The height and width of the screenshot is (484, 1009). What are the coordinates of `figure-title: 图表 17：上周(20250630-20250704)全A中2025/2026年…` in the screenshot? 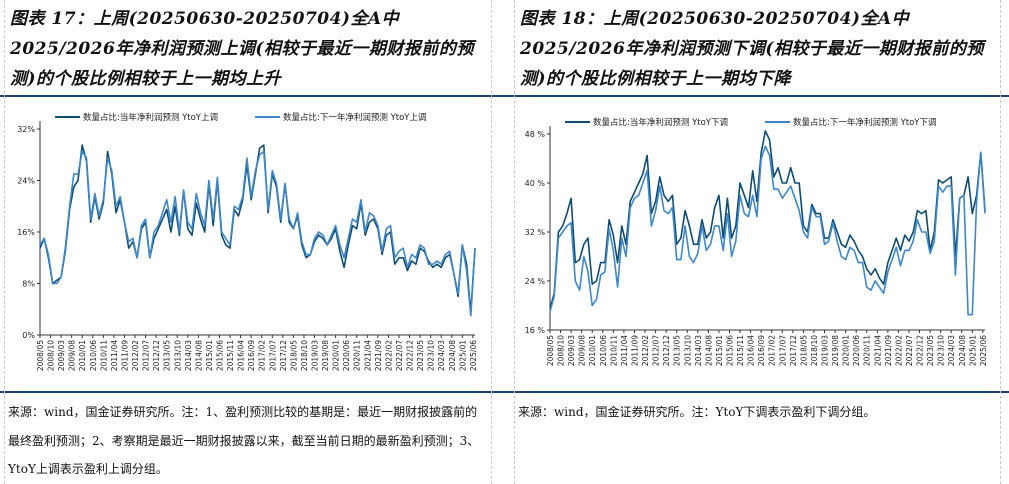 It's located at (242, 49).